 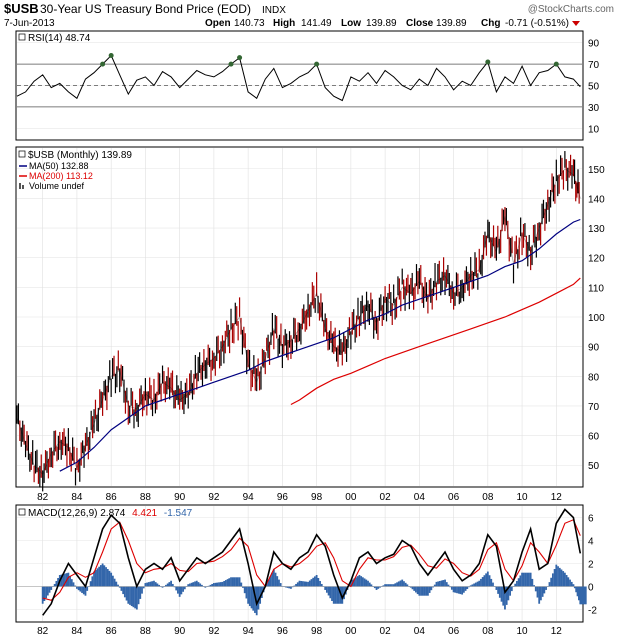 I want to click on chg-label: Chg, so click(x=490, y=23).